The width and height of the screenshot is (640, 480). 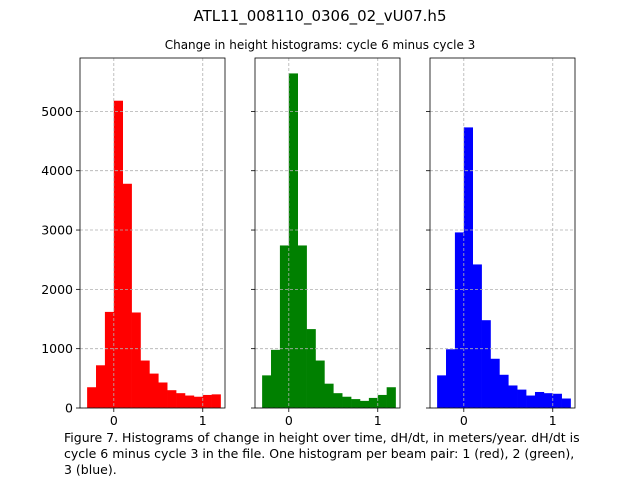 I want to click on y-tick-label: 2000, so click(x=57, y=289).